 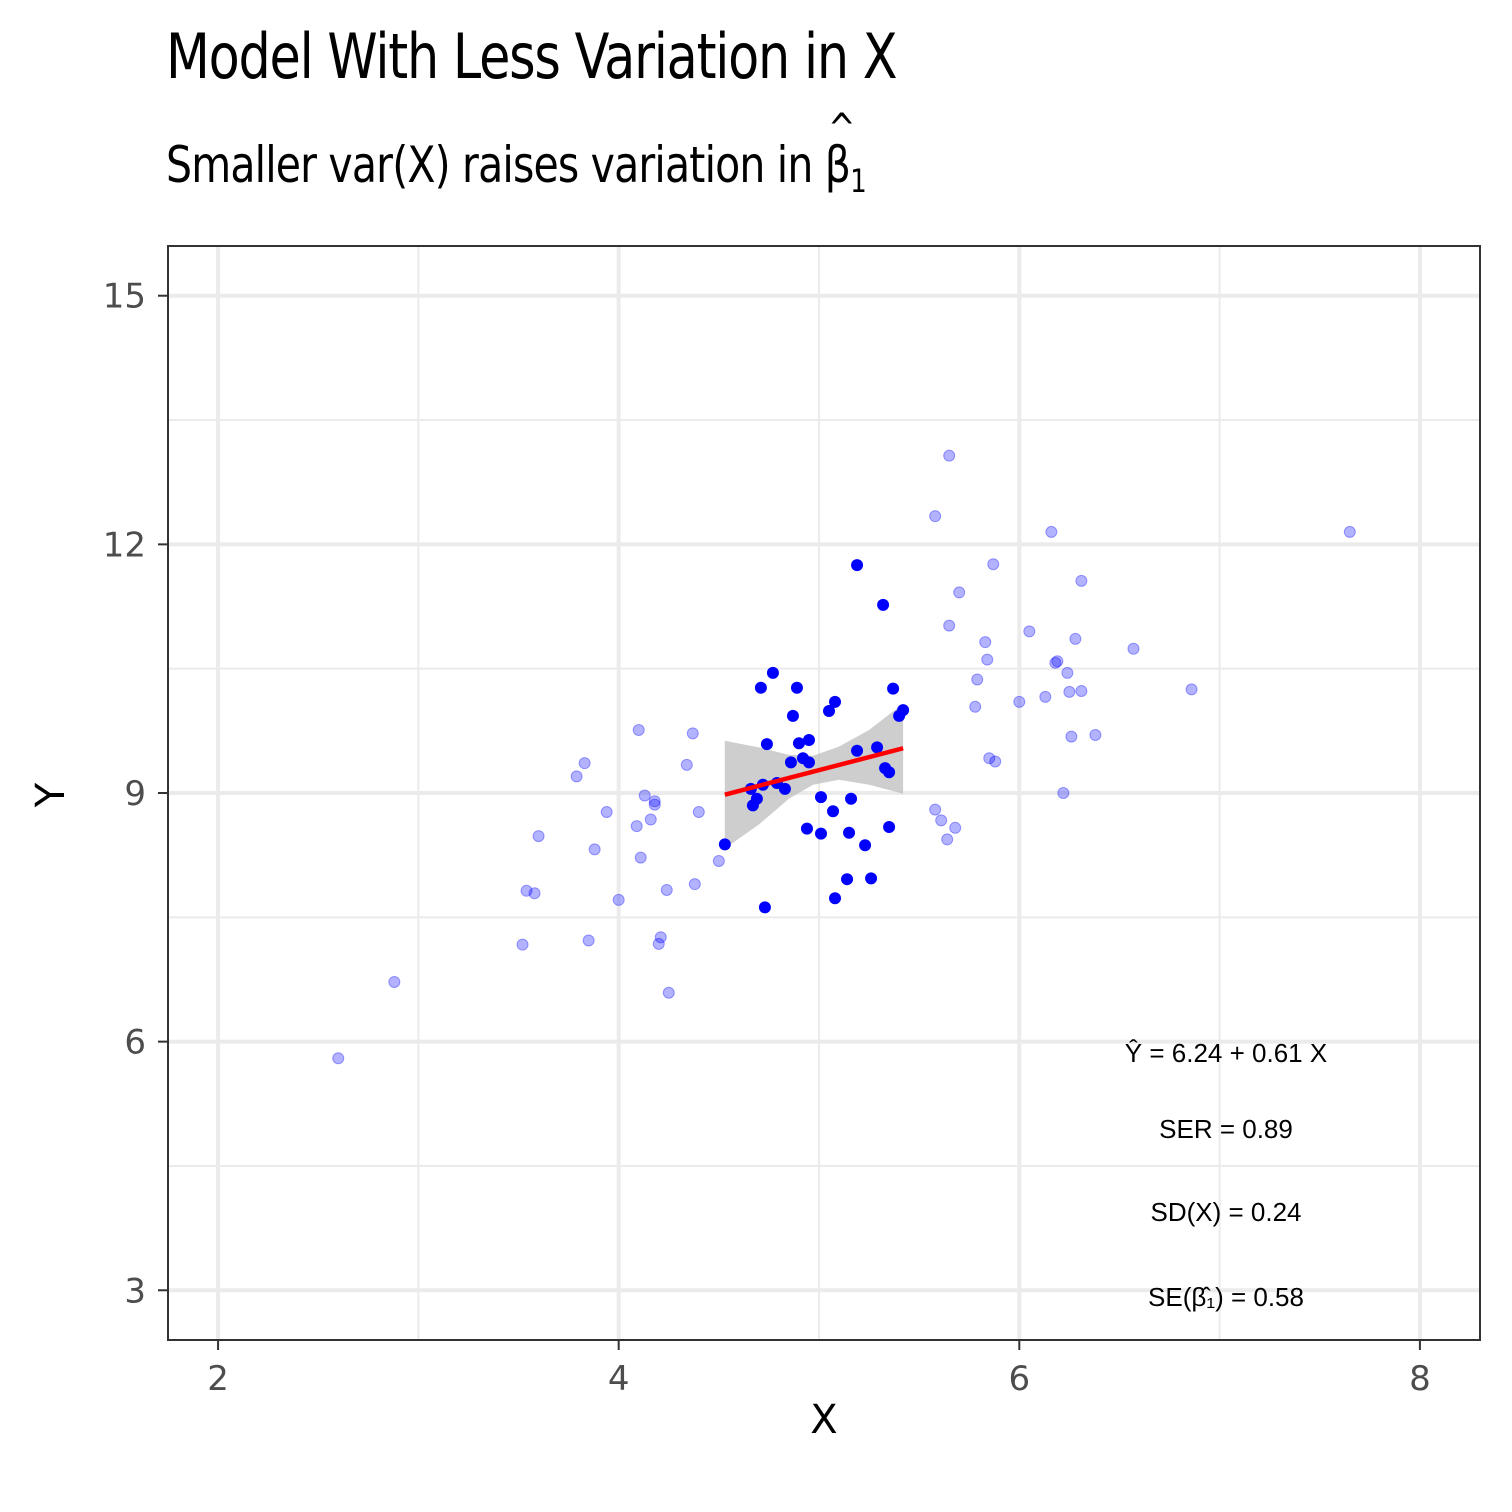 What do you see at coordinates (124, 545) in the screenshot?
I see `y-tick-label: 12` at bounding box center [124, 545].